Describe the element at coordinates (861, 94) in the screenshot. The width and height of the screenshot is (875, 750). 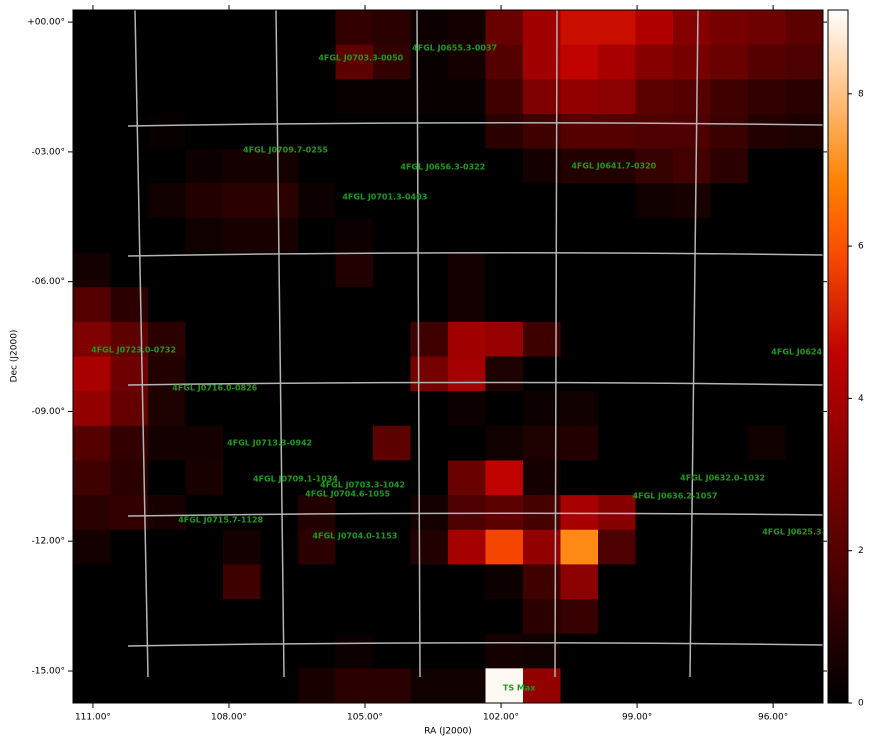
I see `colorbar-tick-label: 8` at that location.